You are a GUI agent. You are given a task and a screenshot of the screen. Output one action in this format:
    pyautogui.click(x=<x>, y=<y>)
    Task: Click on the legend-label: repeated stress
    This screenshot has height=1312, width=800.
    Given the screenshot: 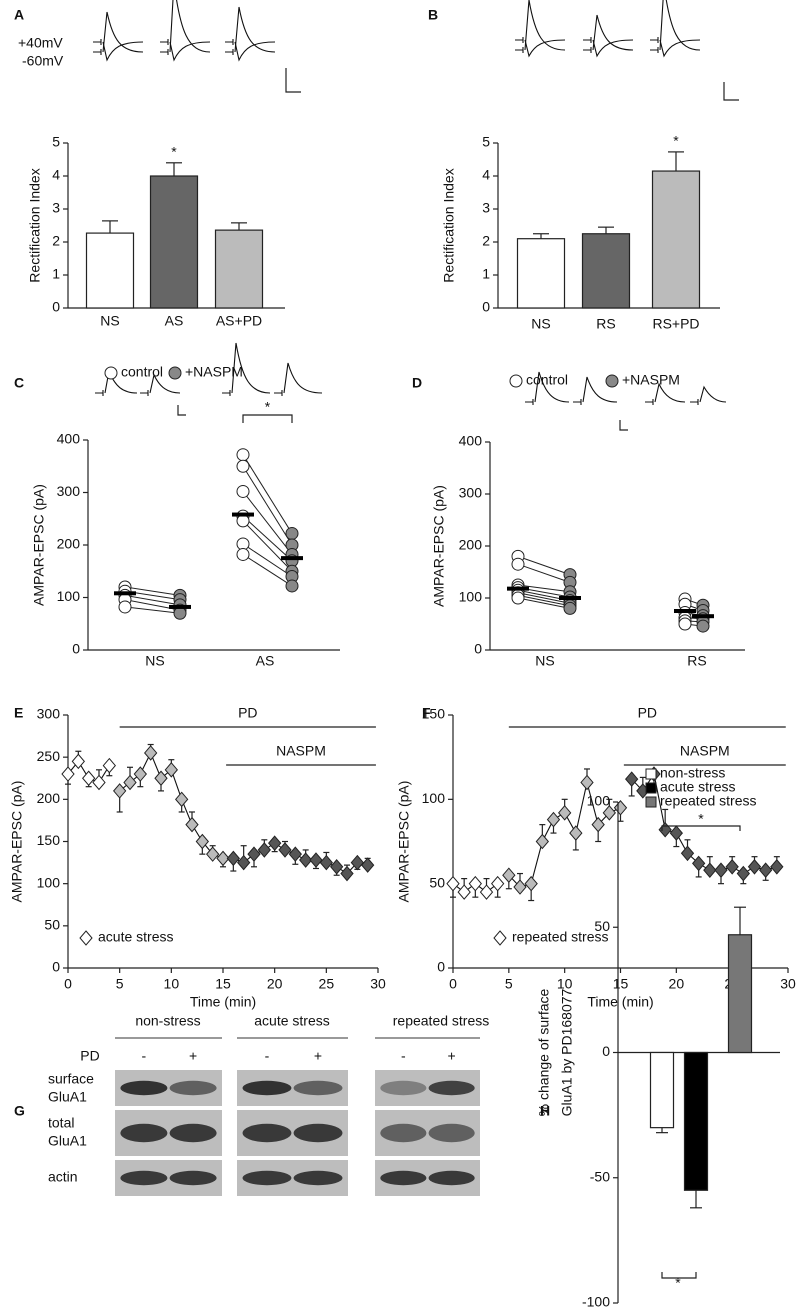 What is the action you would take?
    pyautogui.click(x=708, y=801)
    